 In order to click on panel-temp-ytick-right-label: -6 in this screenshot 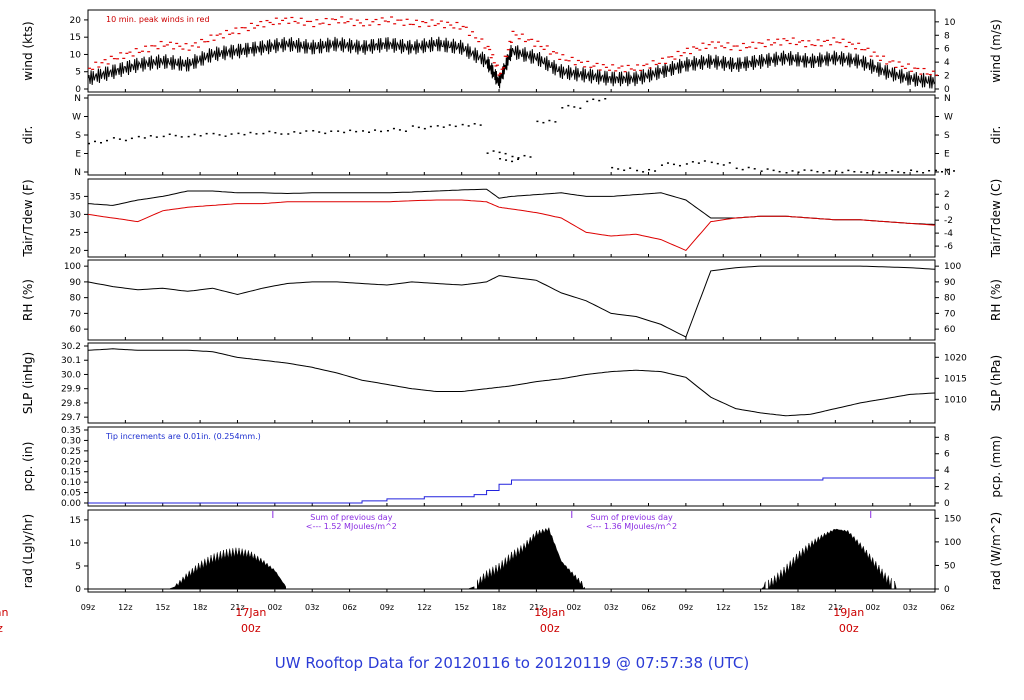, I will do `click(948, 247)`.